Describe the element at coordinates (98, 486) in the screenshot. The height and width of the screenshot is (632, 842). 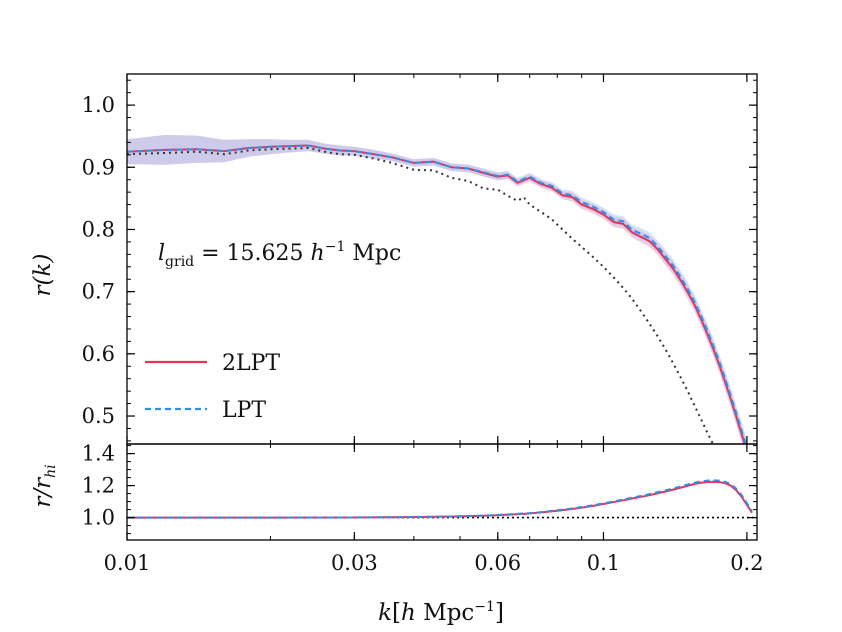
I see `y-tick-label: 1.2` at that location.